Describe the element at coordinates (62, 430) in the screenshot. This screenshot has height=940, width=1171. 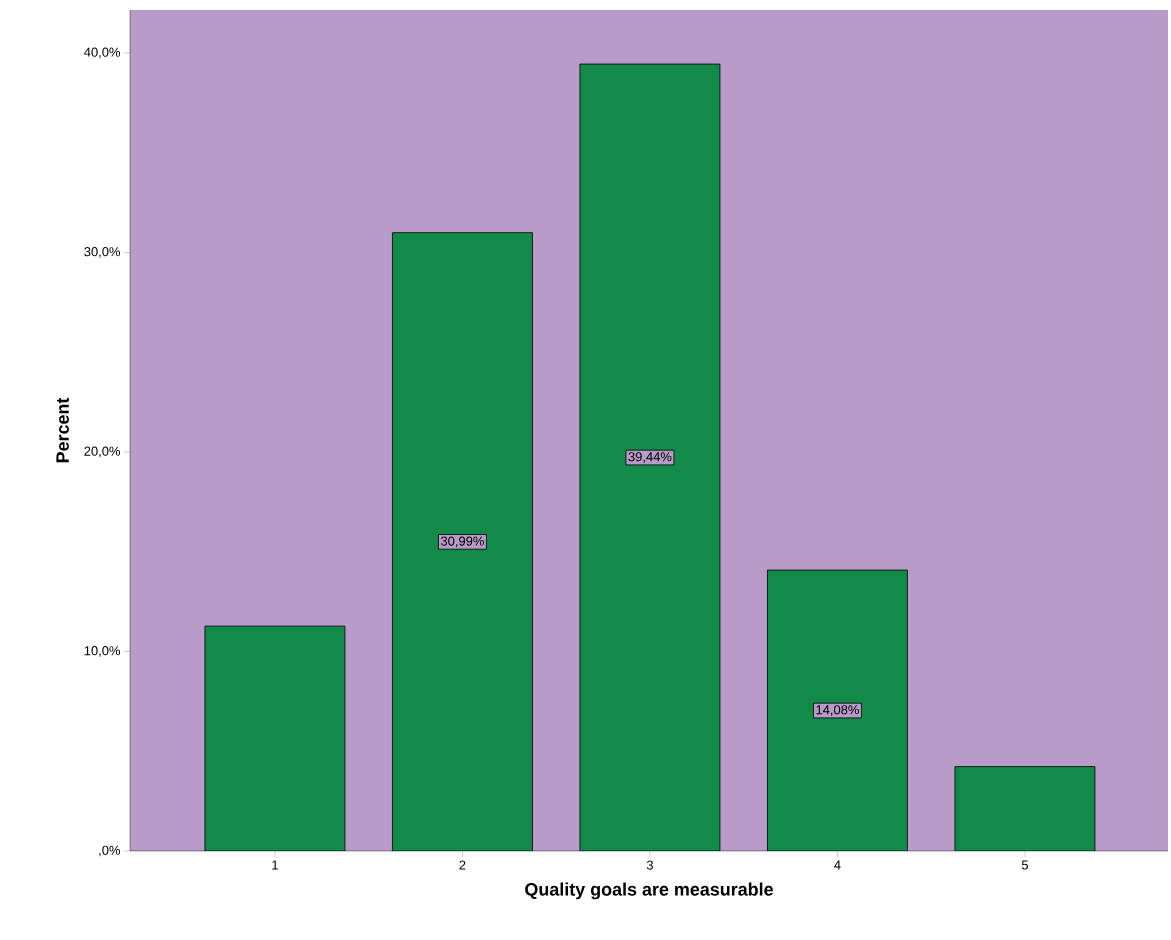
I see `y-axis-title: Percent` at that location.